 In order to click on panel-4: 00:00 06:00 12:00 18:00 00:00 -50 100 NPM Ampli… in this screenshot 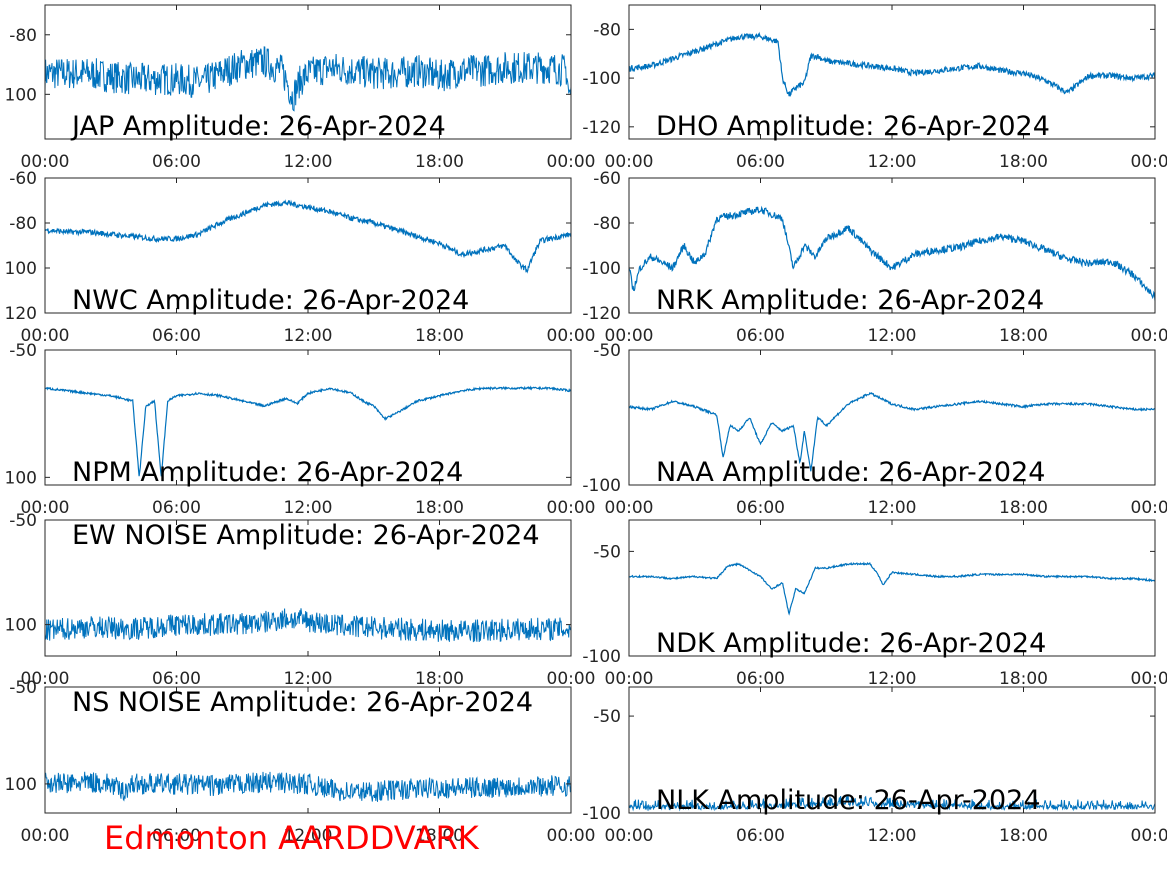, I will do `click(300, 429)`.